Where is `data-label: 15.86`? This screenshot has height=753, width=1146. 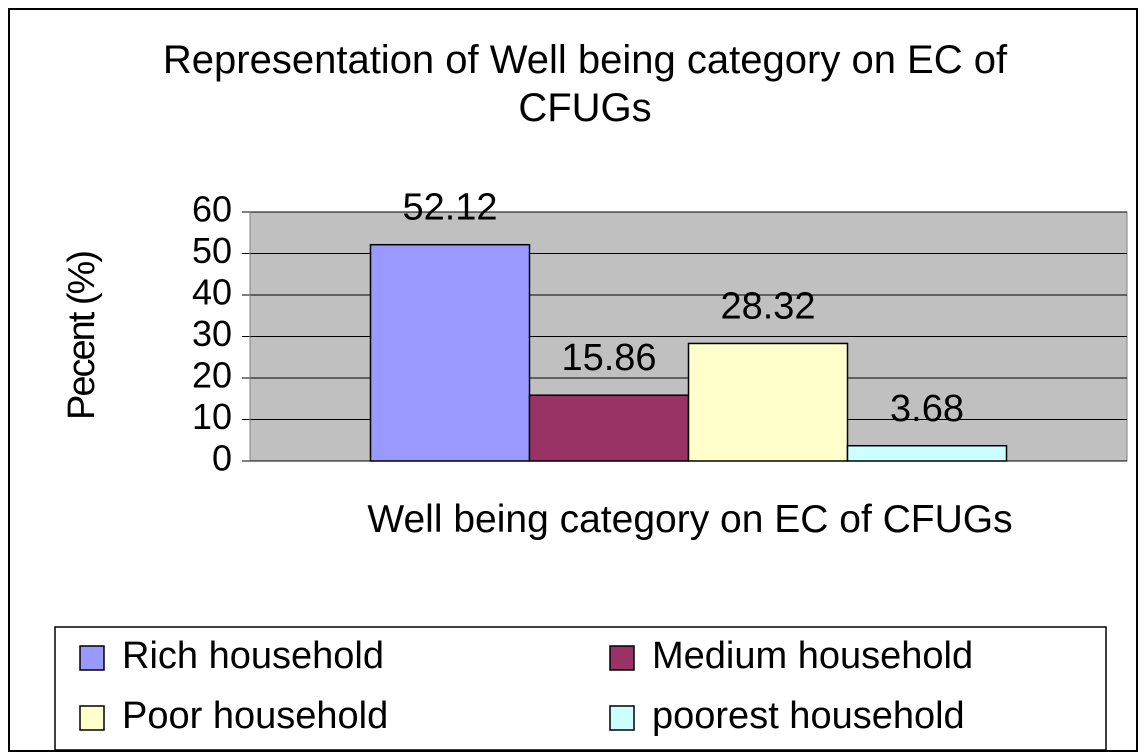 data-label: 15.86 is located at coordinates (608, 358).